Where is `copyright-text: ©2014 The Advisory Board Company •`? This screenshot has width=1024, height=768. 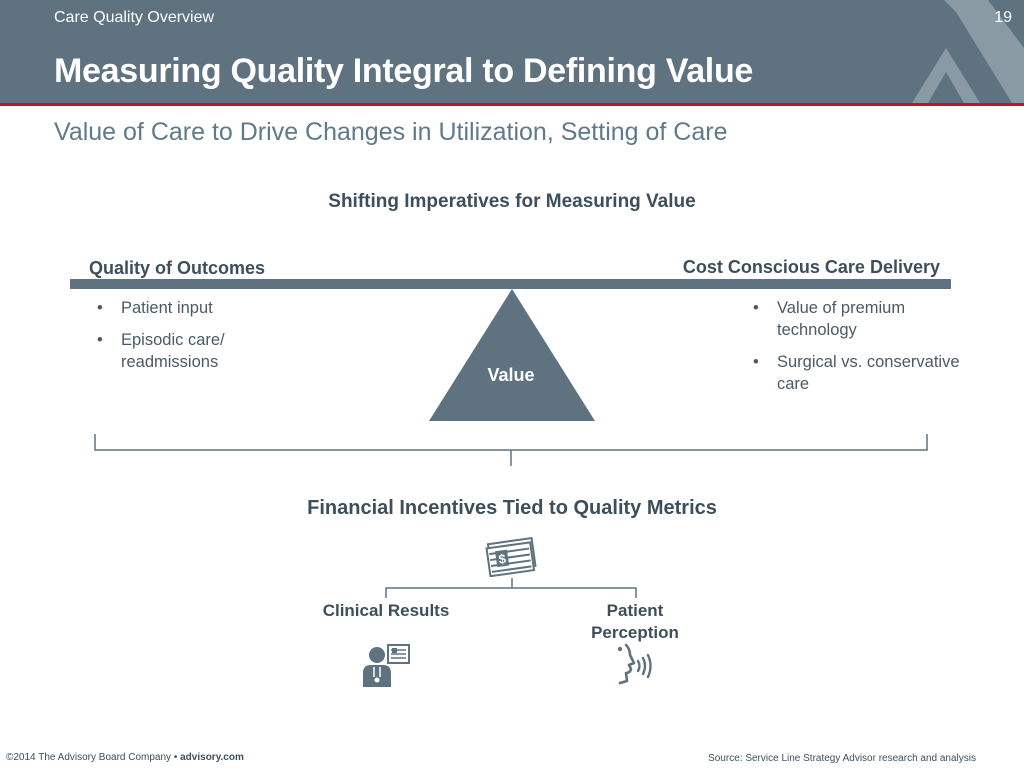
copyright-text: ©2014 The Advisory Board Company • is located at coordinates (93, 757).